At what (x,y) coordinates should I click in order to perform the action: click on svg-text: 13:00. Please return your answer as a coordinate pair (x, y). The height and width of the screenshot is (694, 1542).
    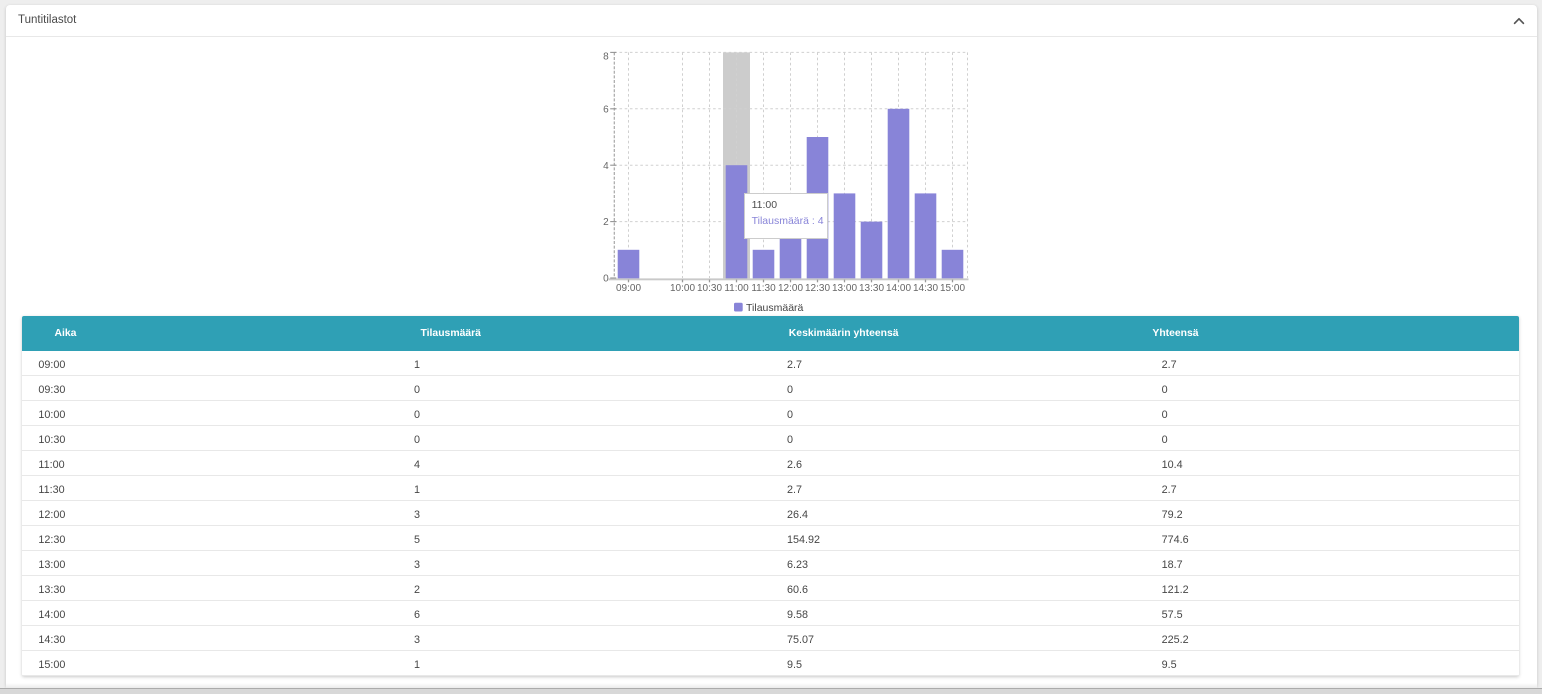
    Looking at the image, I should click on (844, 288).